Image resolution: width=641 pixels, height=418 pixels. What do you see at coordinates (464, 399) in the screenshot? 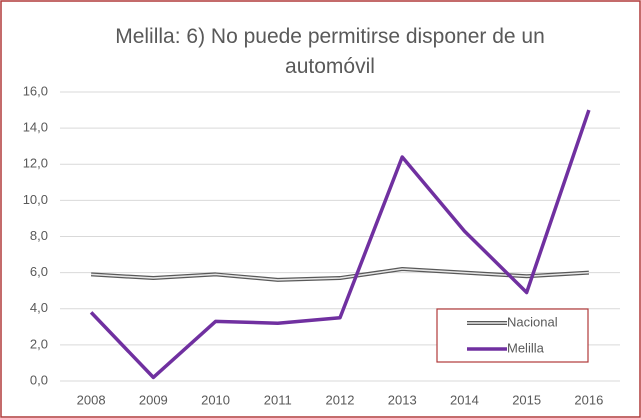
I see `x-tick-label: 2014` at bounding box center [464, 399].